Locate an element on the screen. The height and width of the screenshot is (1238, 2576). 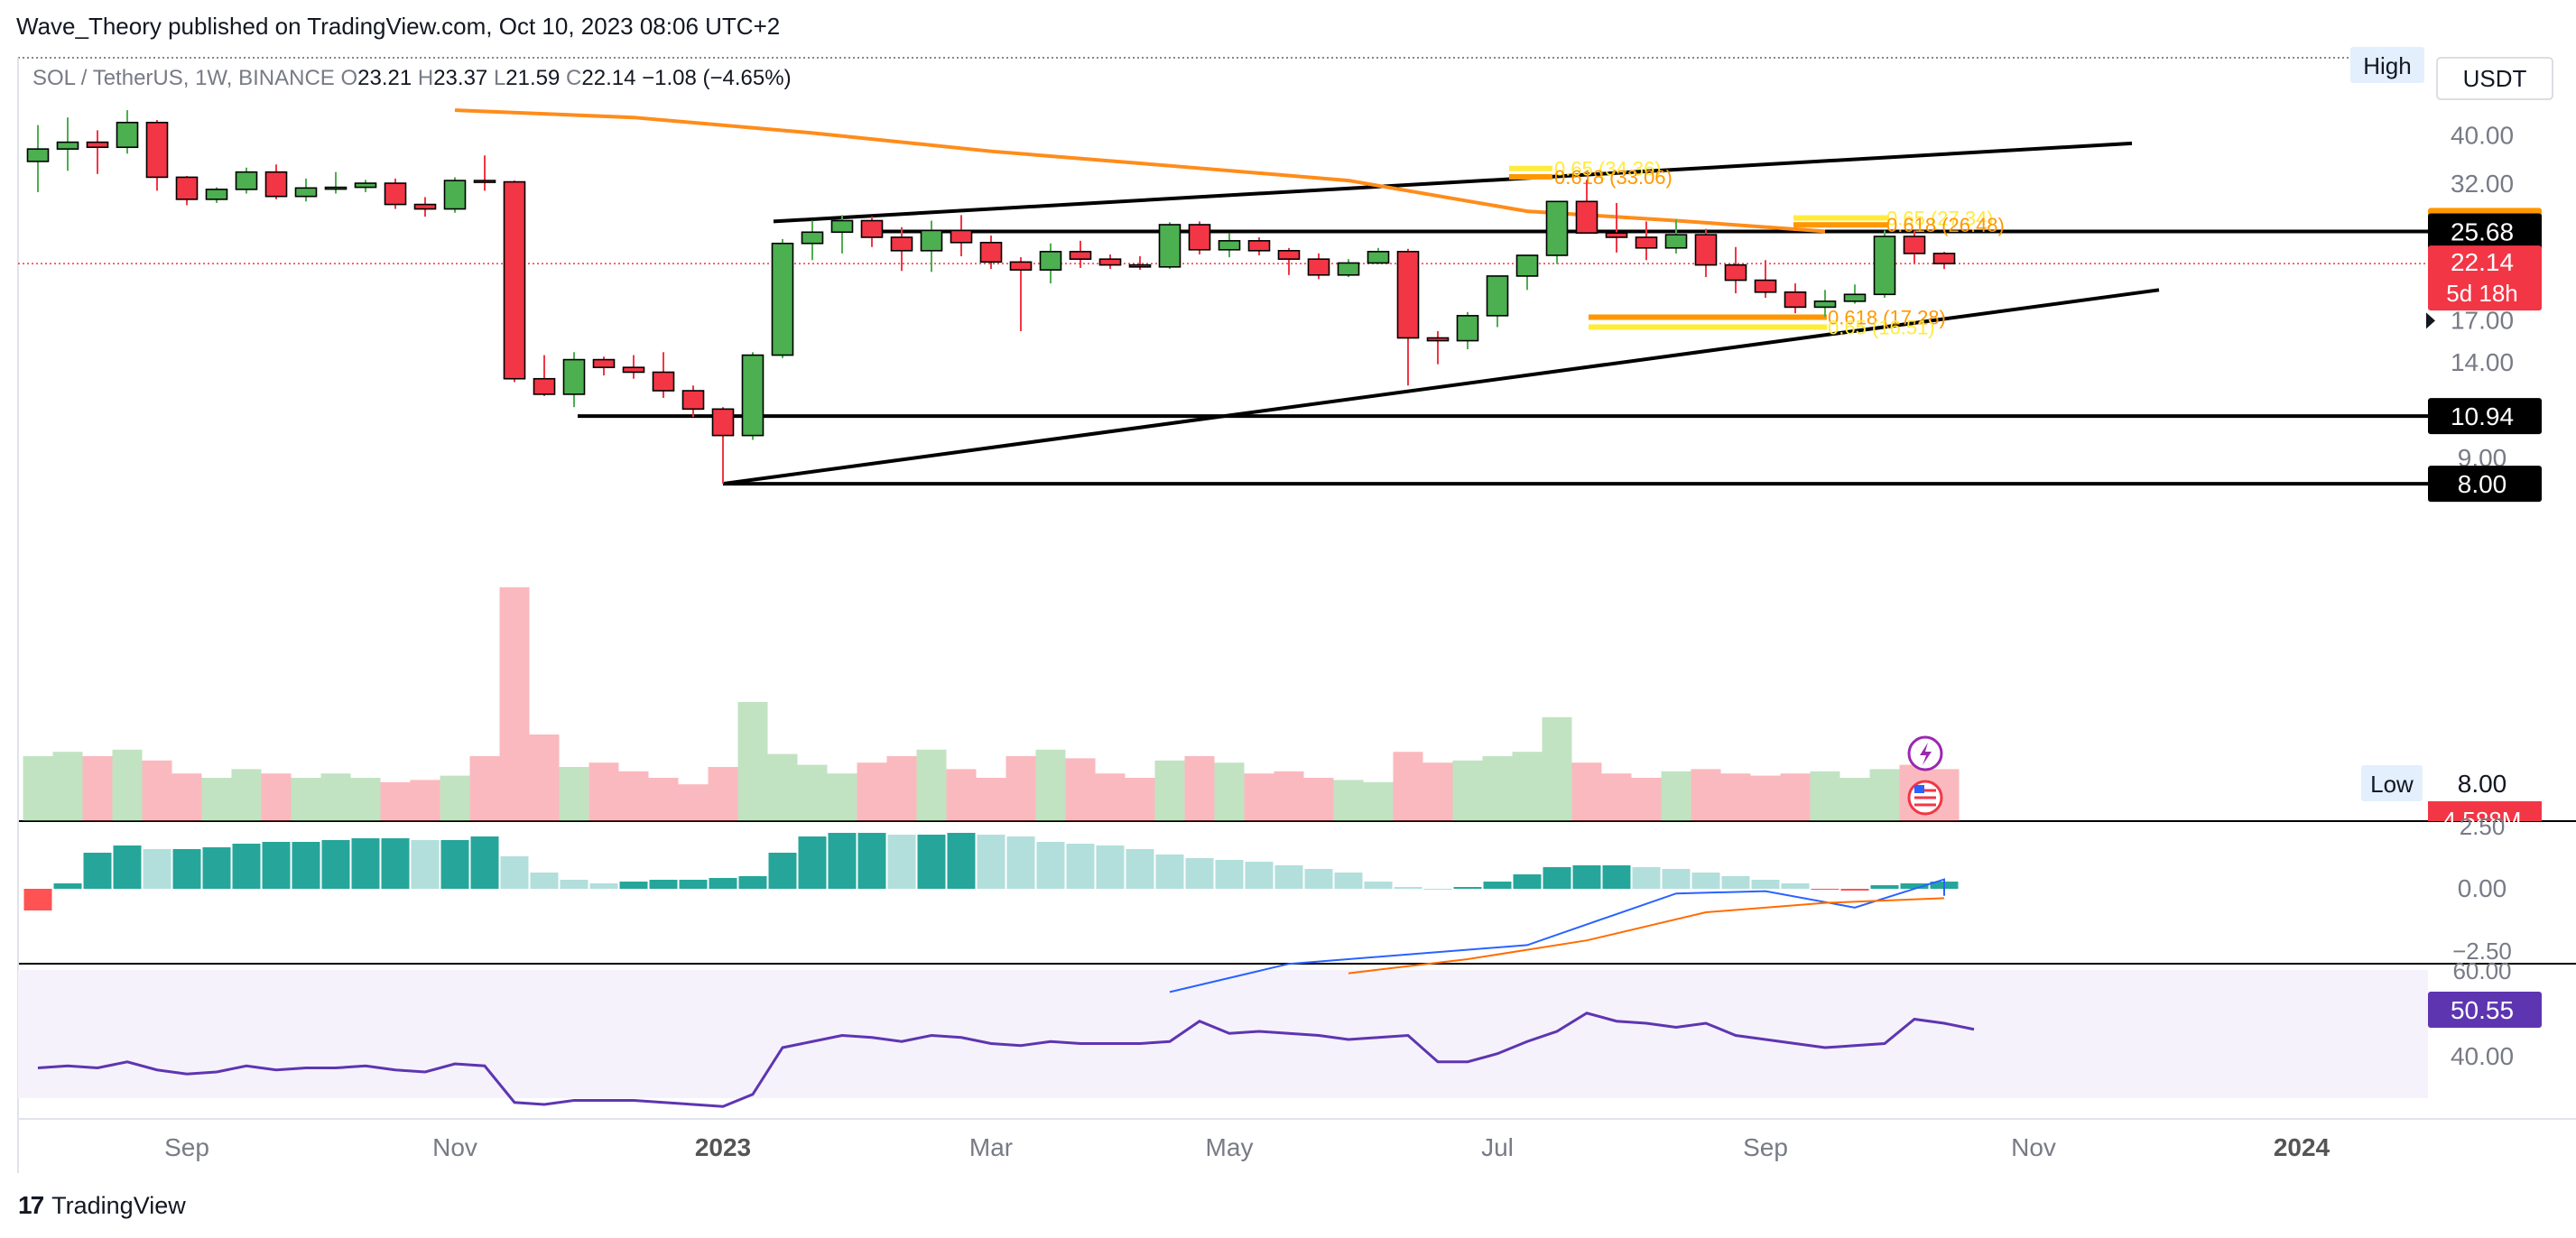
macd-level: −2.50 is located at coordinates (2482, 952).